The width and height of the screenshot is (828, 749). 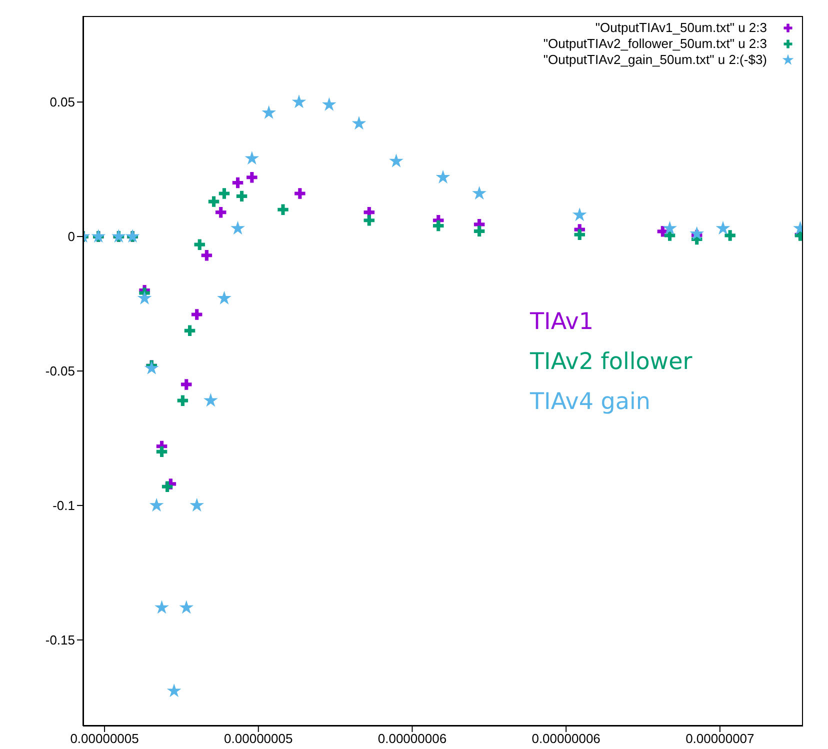 I want to click on annotation: TIAv2 follower, so click(x=611, y=362).